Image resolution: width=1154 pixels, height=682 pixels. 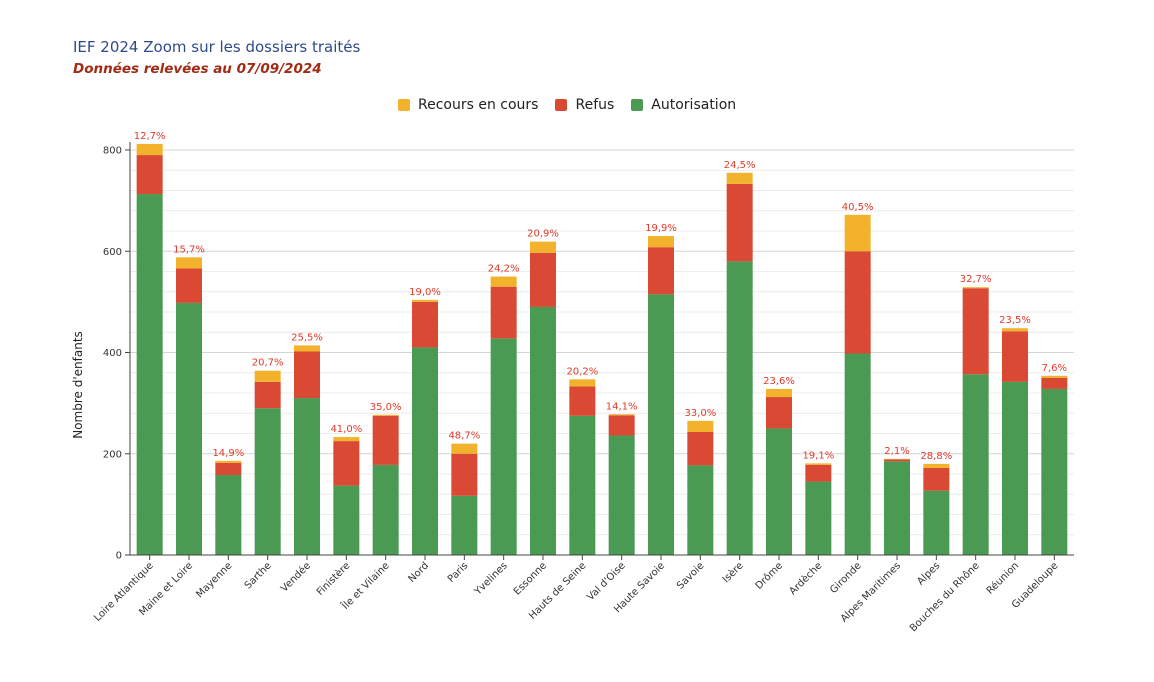 What do you see at coordinates (1054, 368) in the screenshot?
I see `percent-label: 7,6%` at bounding box center [1054, 368].